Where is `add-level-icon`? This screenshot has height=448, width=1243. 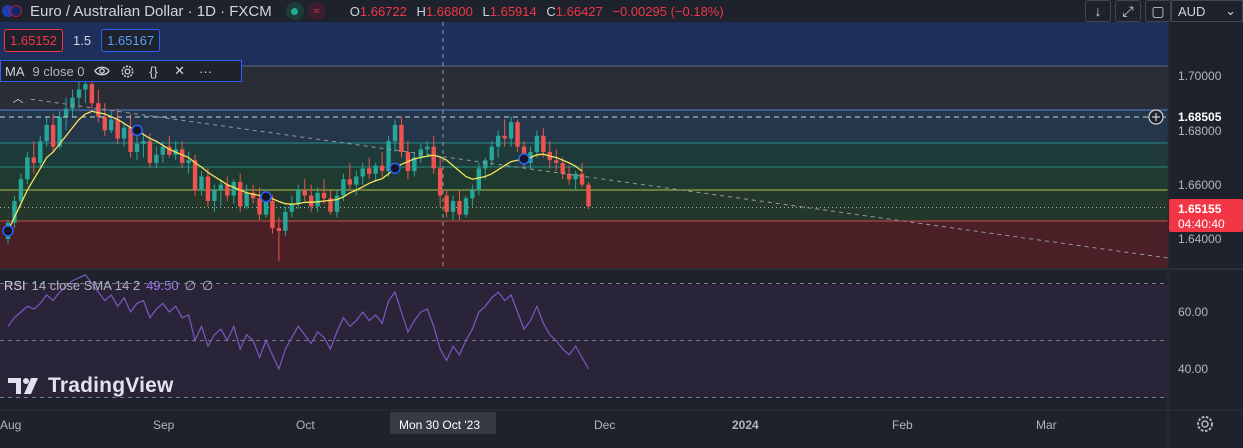 add-level-icon is located at coordinates (1156, 117).